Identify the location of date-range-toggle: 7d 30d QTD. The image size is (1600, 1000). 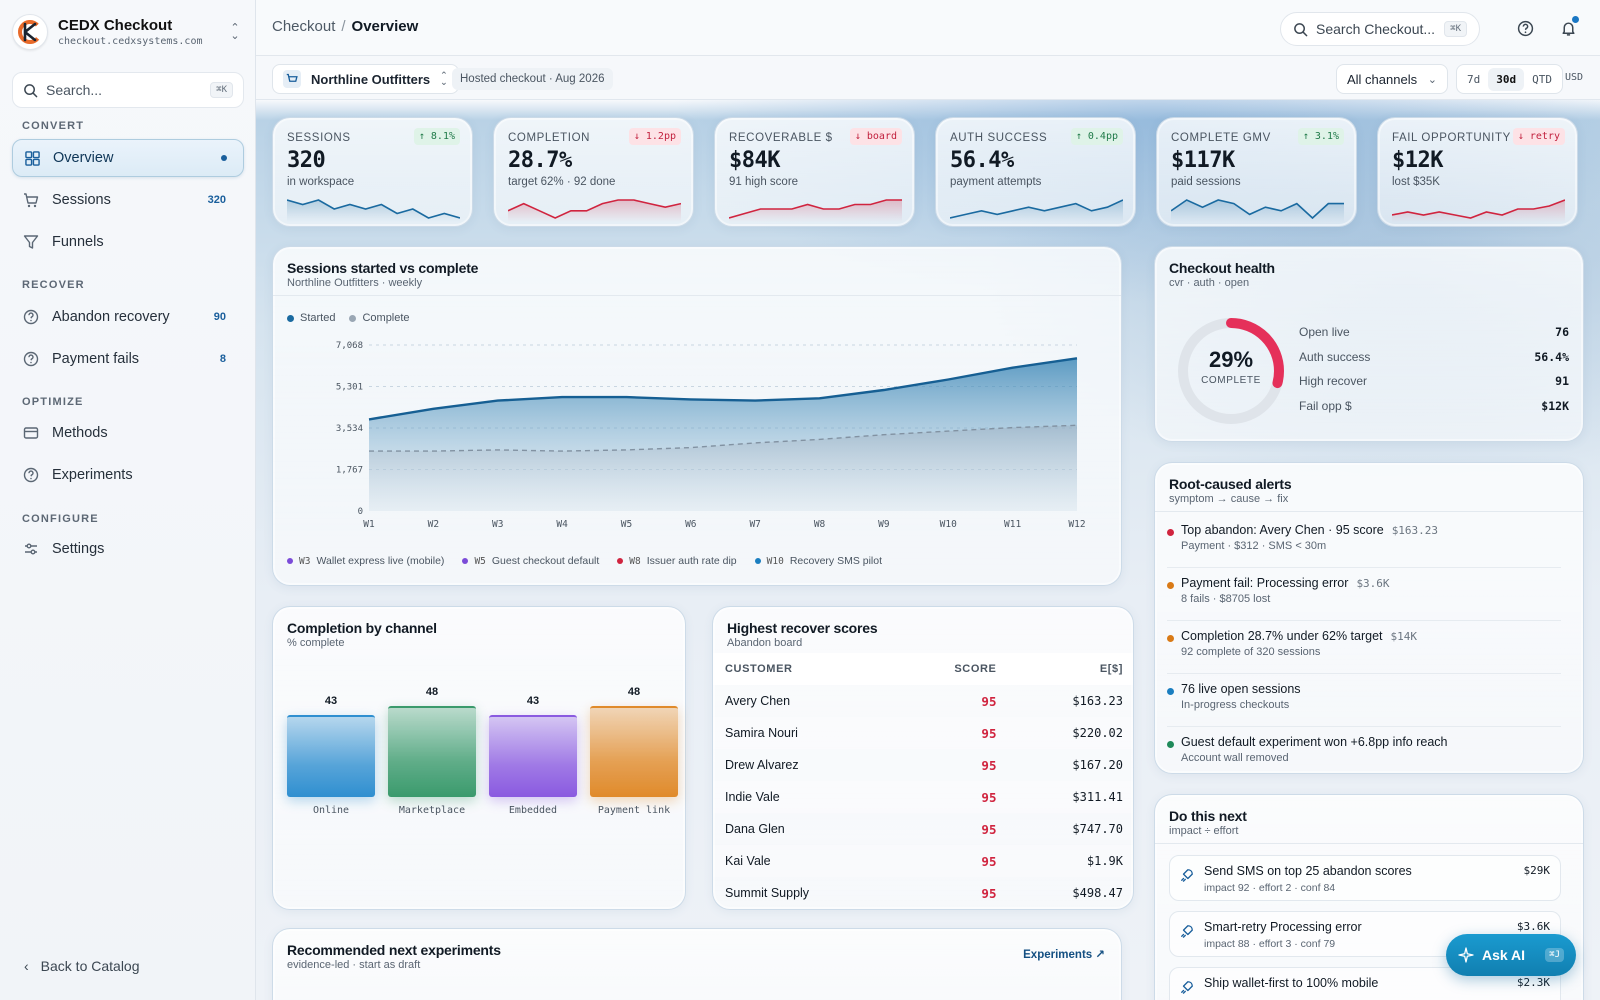
(1509, 79).